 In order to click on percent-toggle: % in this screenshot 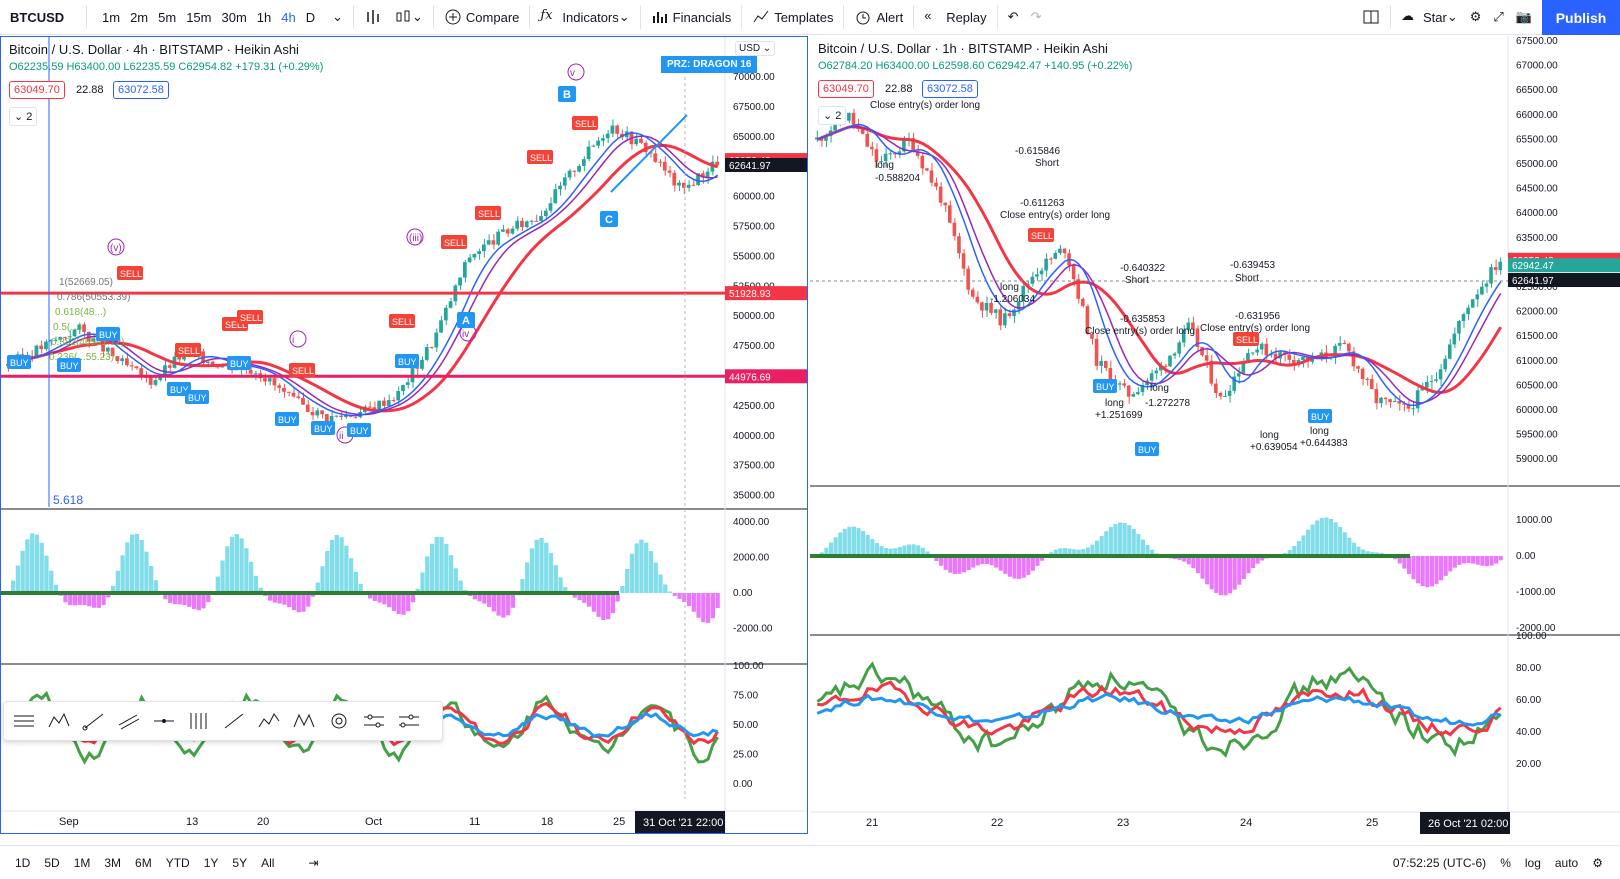, I will do `click(1505, 862)`.